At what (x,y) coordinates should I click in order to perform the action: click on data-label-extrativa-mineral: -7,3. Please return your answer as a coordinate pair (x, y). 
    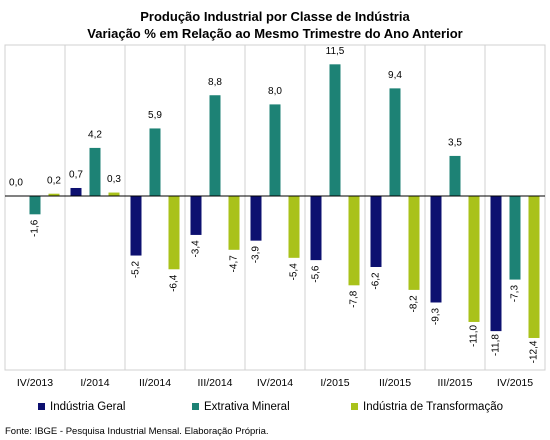
    Looking at the image, I should click on (515, 294).